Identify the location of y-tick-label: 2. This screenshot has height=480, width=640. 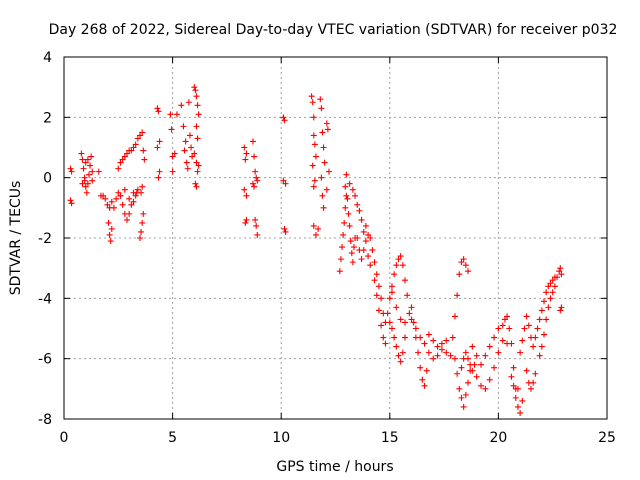
(47, 118).